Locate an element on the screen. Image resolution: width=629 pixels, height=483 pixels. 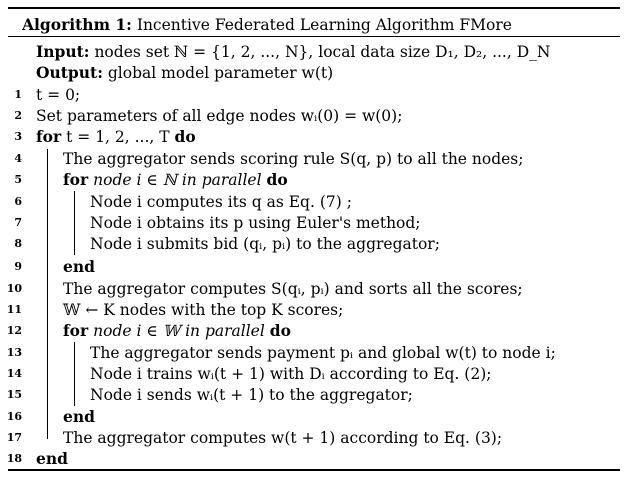
line-number: 13 is located at coordinates (14, 352).